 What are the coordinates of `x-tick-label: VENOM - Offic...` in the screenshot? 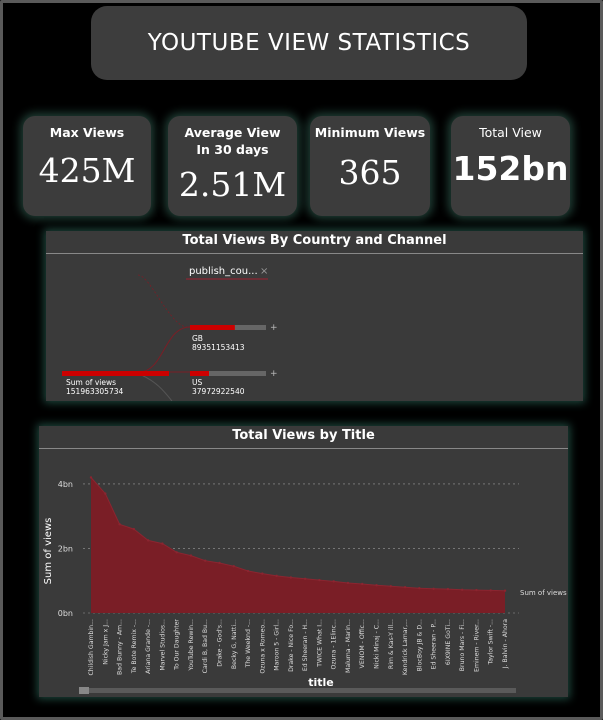 It's located at (362, 643).